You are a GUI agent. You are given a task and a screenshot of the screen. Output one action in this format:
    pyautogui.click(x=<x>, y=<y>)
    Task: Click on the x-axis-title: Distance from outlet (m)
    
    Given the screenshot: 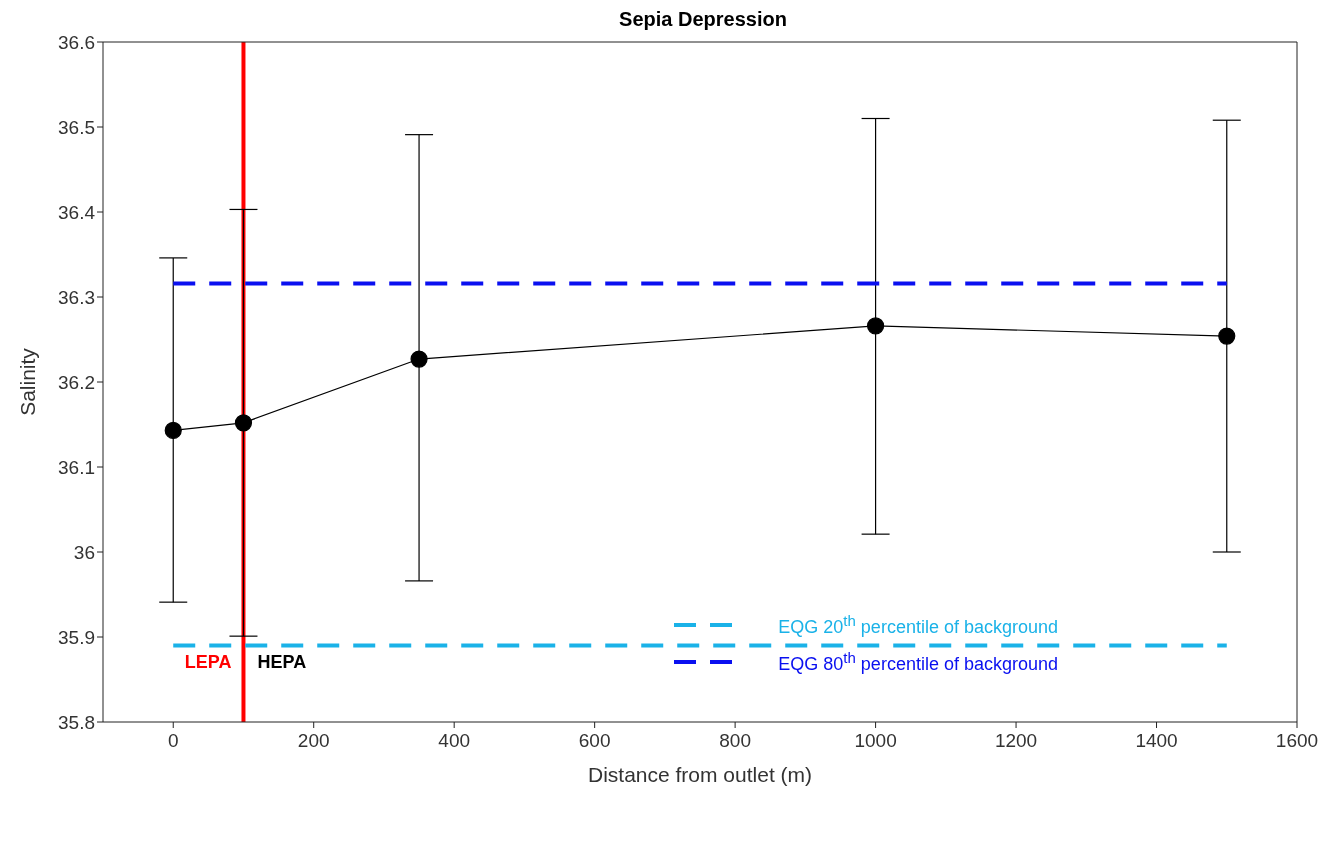 What is the action you would take?
    pyautogui.click(x=700, y=774)
    